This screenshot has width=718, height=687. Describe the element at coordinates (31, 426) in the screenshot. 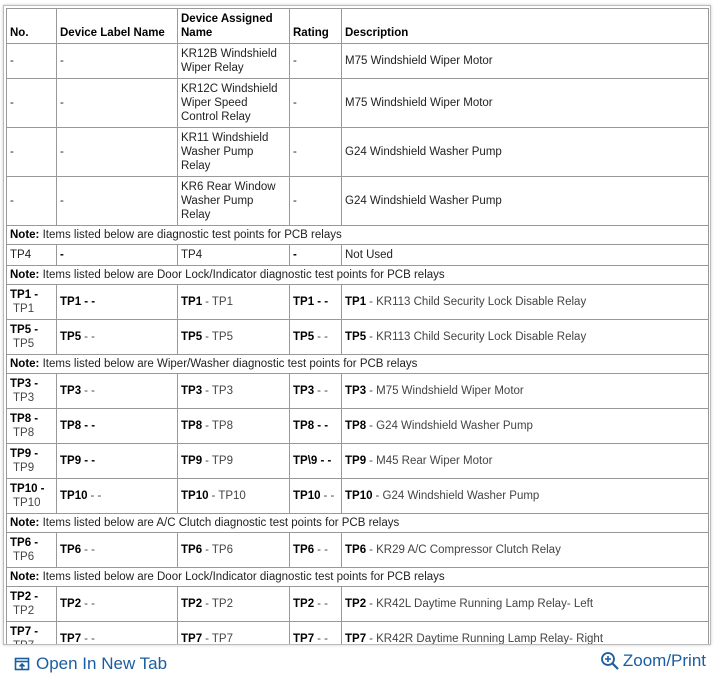

I see `cell: TP8 - TP8` at that location.